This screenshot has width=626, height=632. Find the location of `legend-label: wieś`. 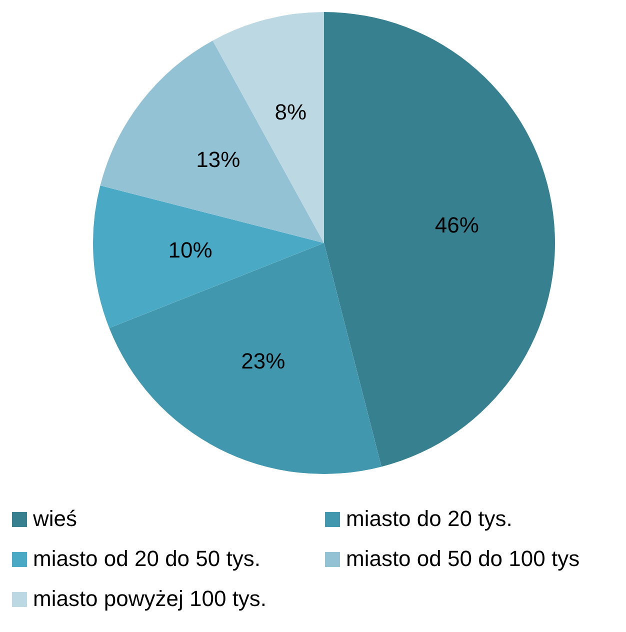

legend-label: wieś is located at coordinates (55, 519).